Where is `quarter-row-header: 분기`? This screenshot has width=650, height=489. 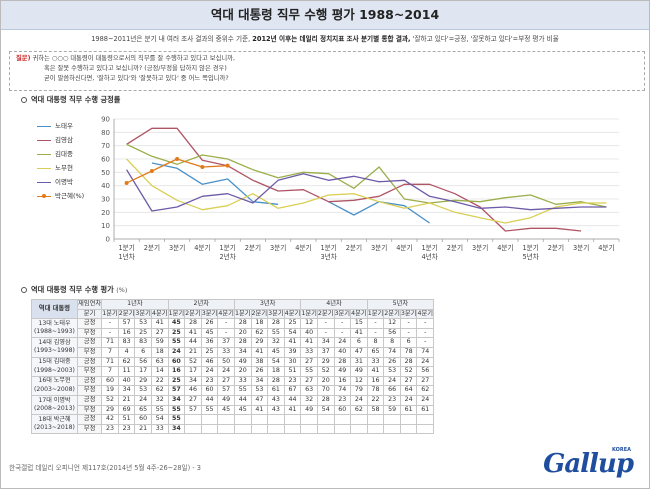
quarter-row-header: 분기 is located at coordinates (89, 314).